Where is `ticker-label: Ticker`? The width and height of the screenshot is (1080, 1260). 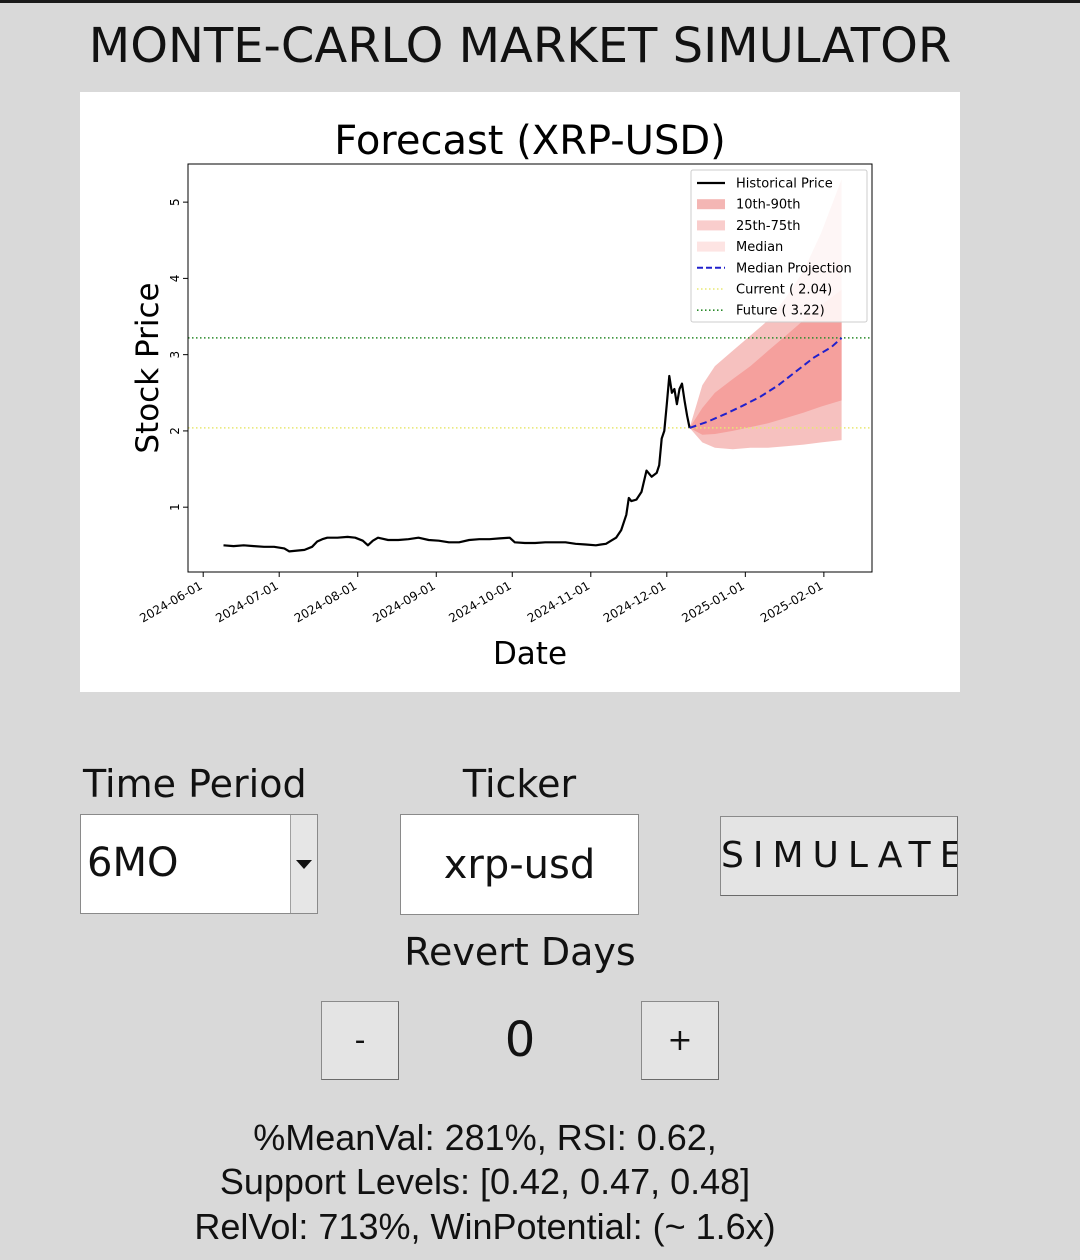 ticker-label: Ticker is located at coordinates (519, 784).